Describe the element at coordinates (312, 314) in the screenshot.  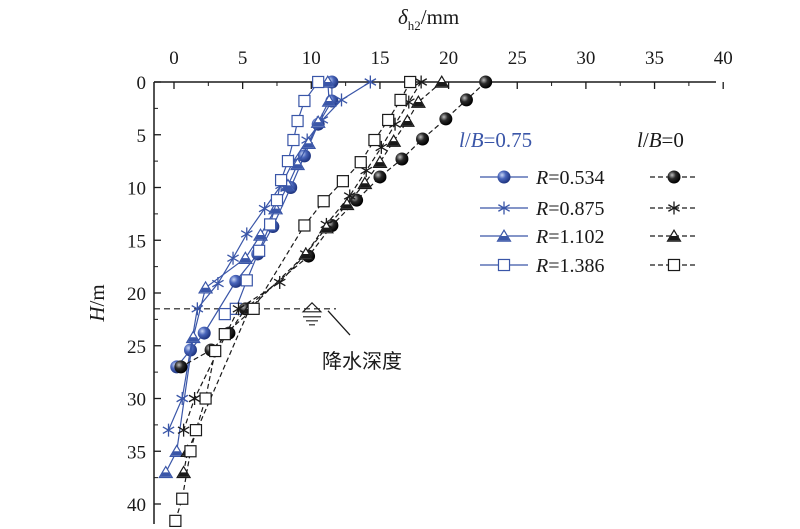
I see `water-level-icon` at that location.